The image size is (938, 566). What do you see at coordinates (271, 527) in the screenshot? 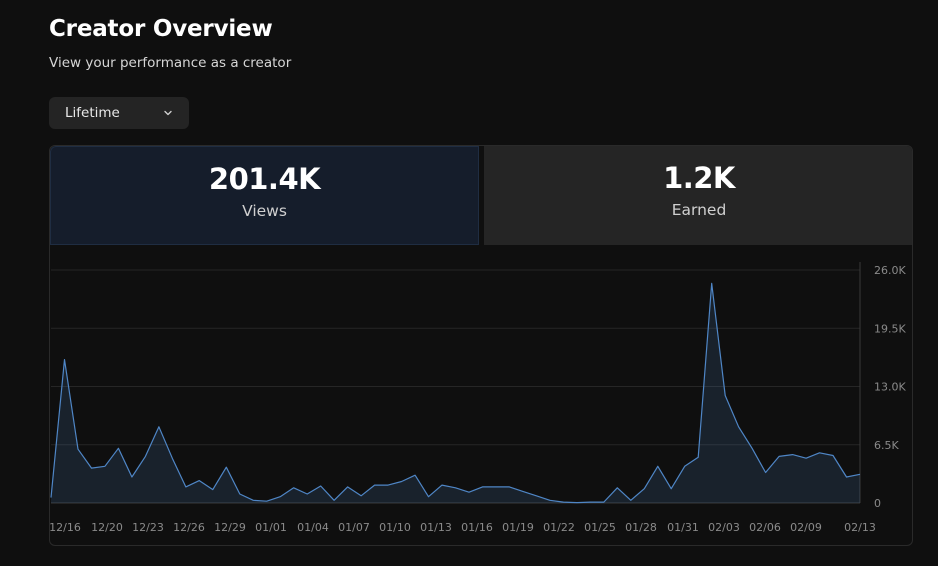
I see `x-tick-label: 01/01` at bounding box center [271, 527].